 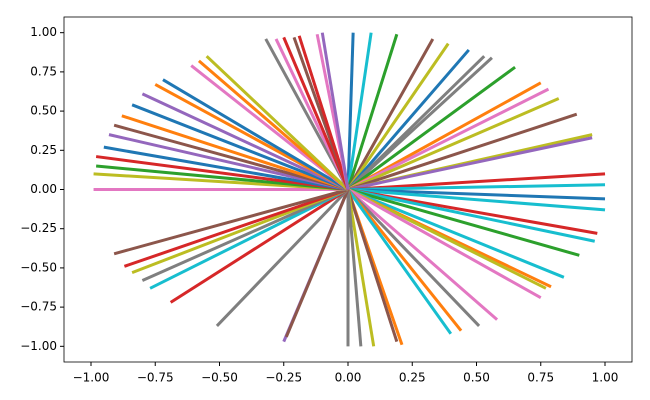 I want to click on y-tick-label: −1.00, so click(x=38, y=346).